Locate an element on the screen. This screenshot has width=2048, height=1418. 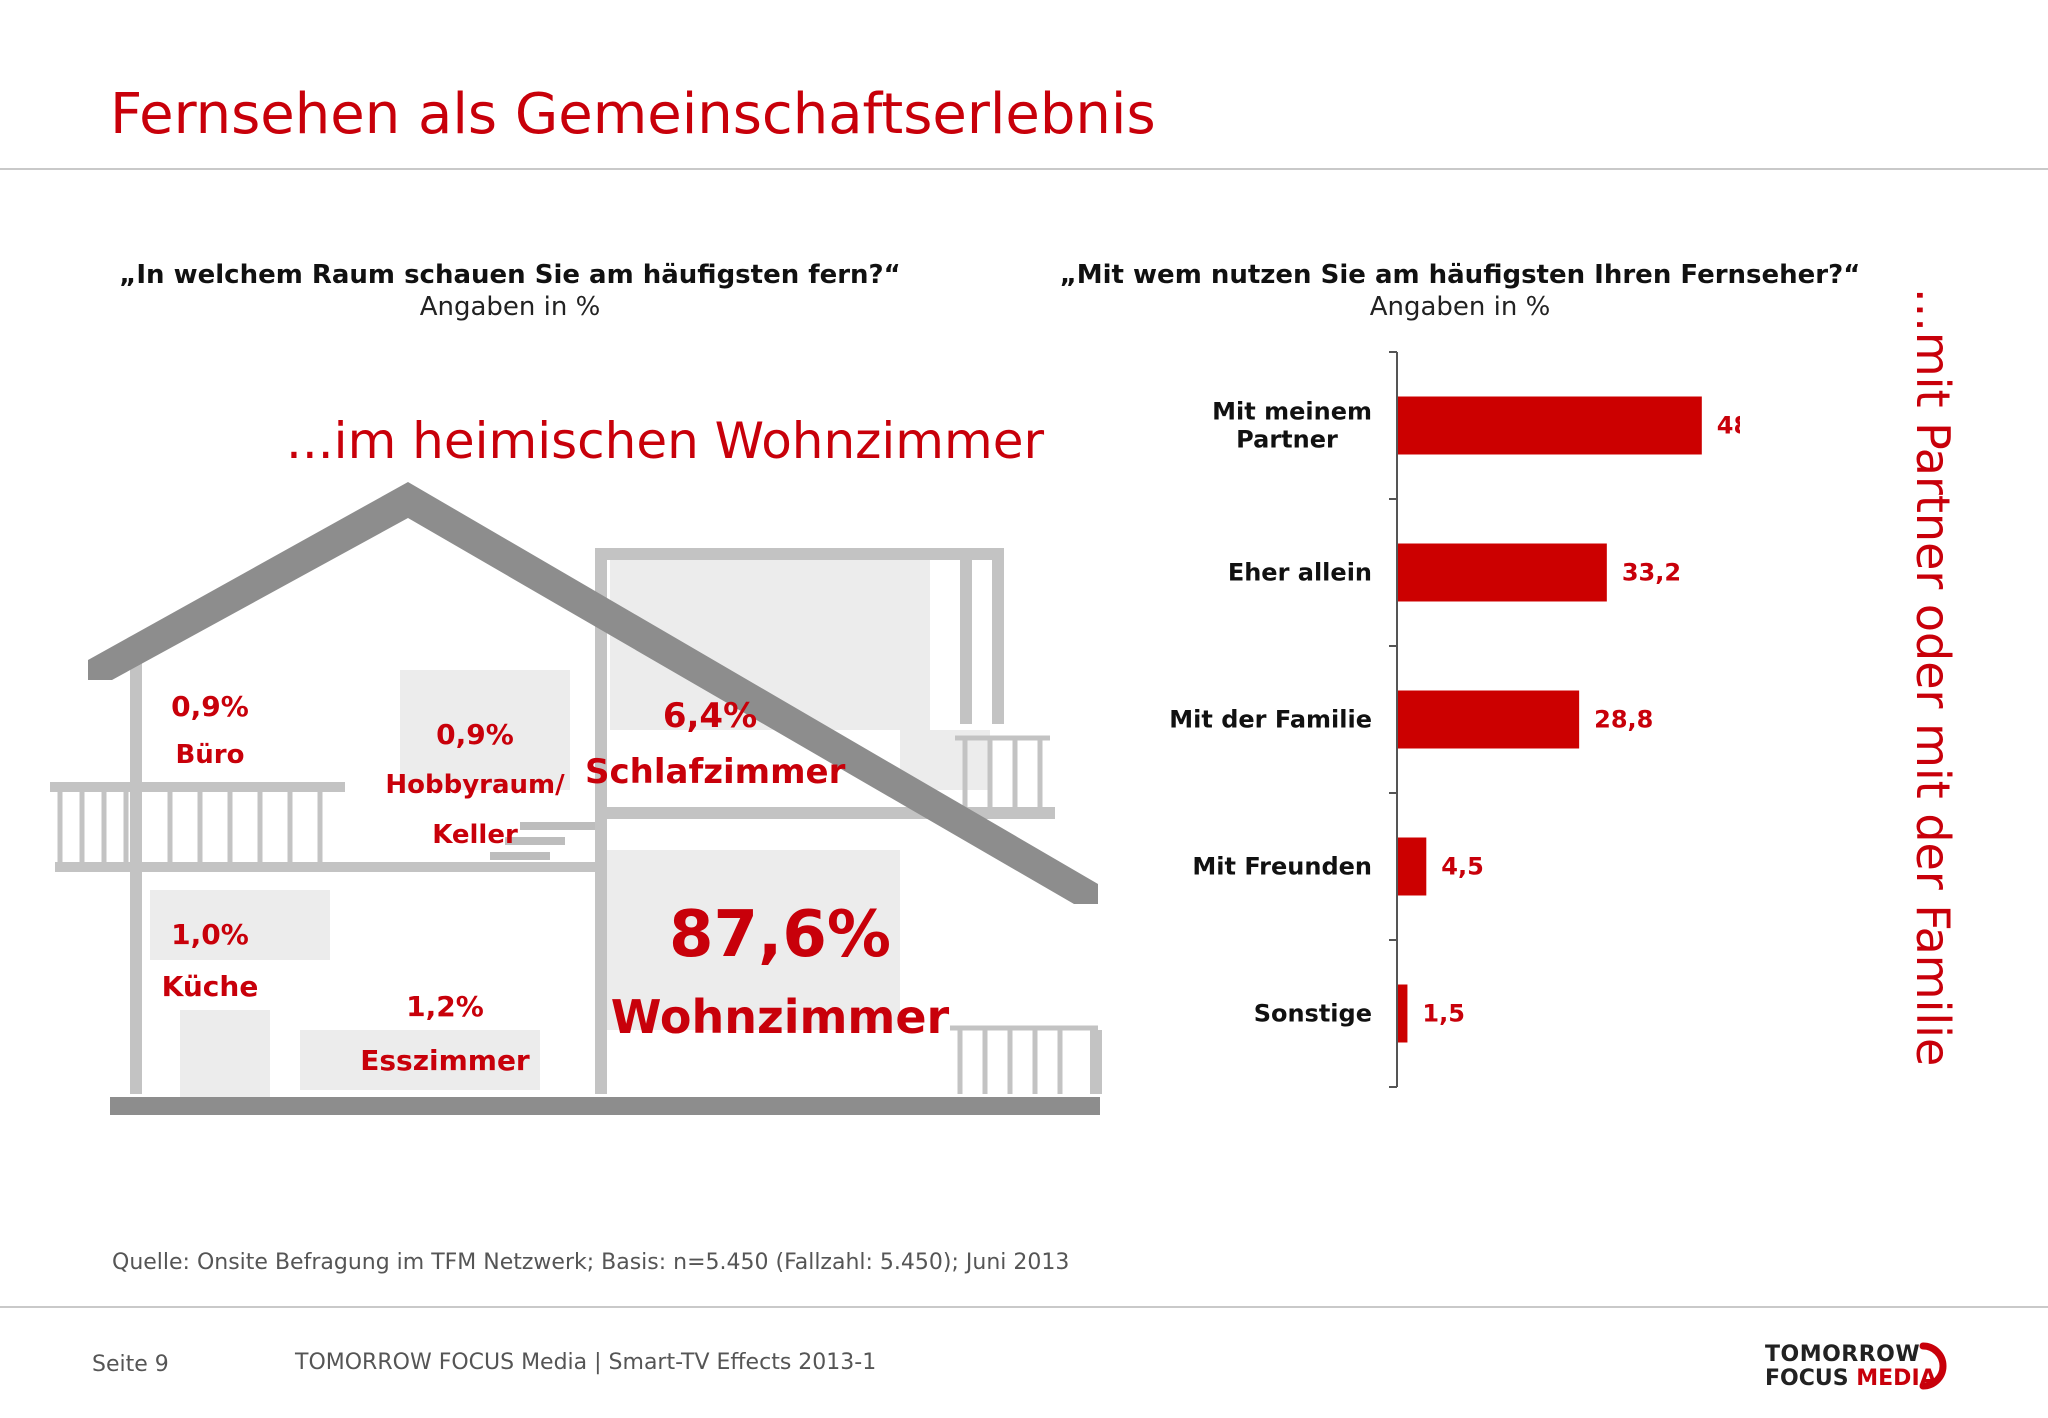
room-value-kueche: 1,0% is located at coordinates (210, 934).